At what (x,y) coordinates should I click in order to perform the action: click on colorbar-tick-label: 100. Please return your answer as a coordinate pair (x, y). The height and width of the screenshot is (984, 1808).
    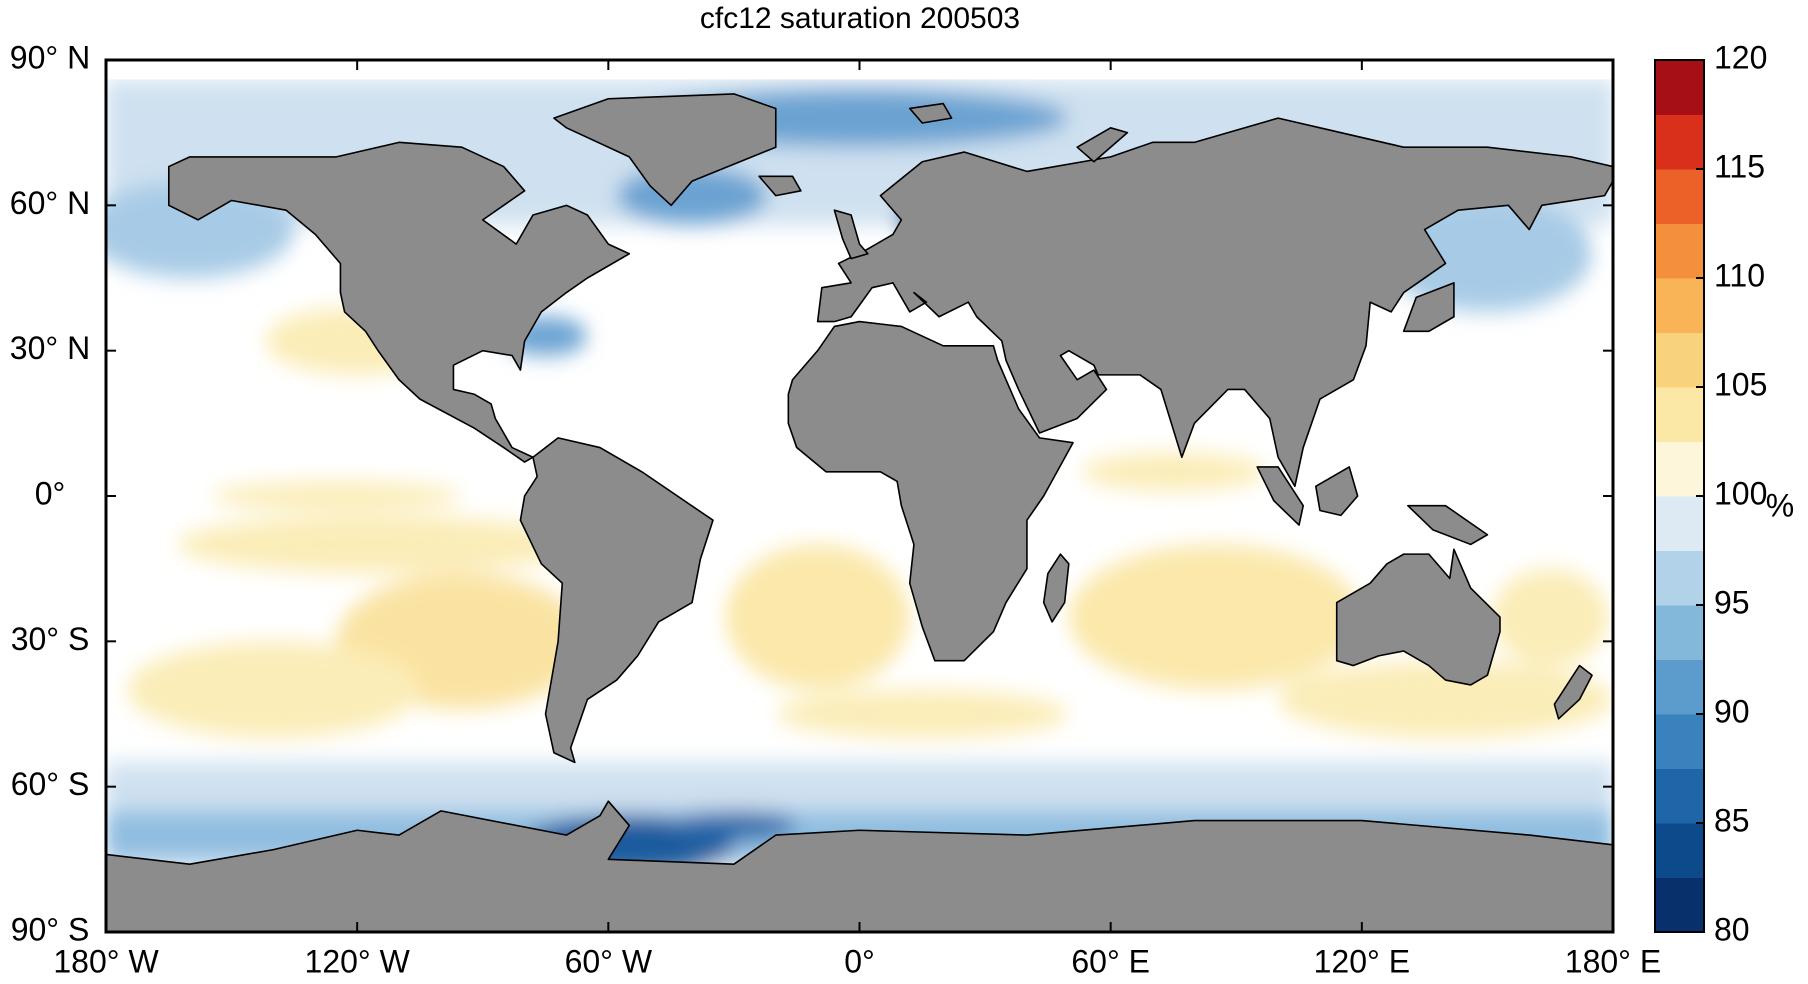
    Looking at the image, I should click on (1740, 493).